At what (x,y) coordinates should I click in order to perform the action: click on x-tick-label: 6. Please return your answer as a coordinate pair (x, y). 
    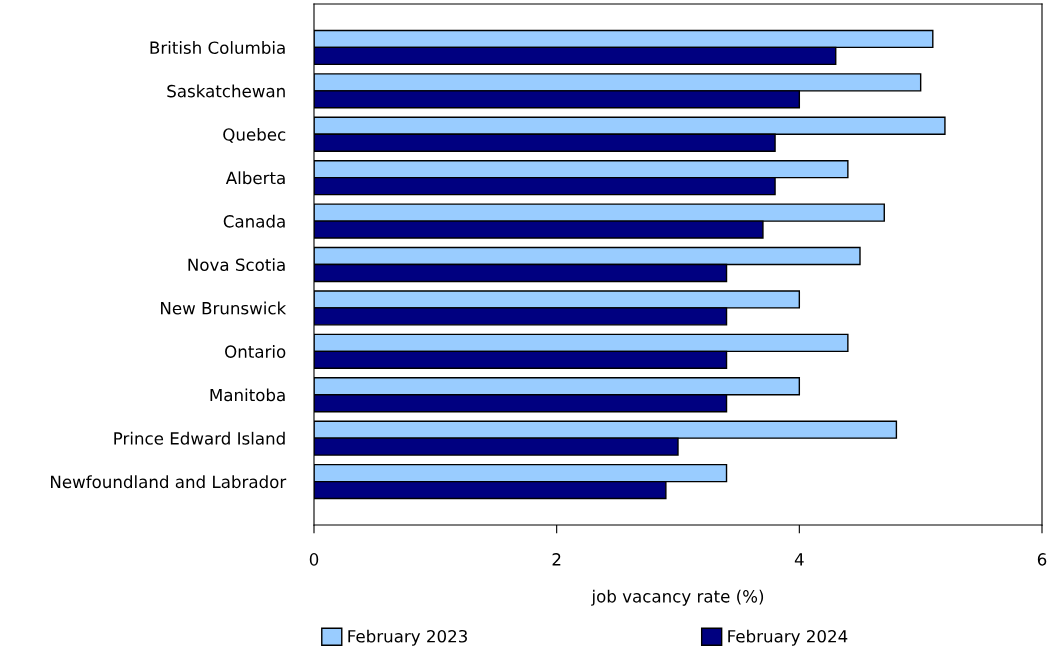
    Looking at the image, I should click on (1042, 559).